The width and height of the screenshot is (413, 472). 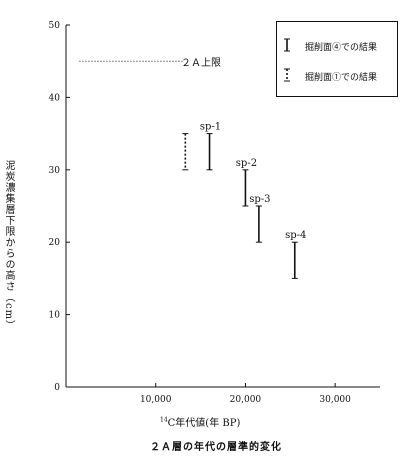 What do you see at coordinates (287, 45) in the screenshot?
I see `solid-range-icon` at bounding box center [287, 45].